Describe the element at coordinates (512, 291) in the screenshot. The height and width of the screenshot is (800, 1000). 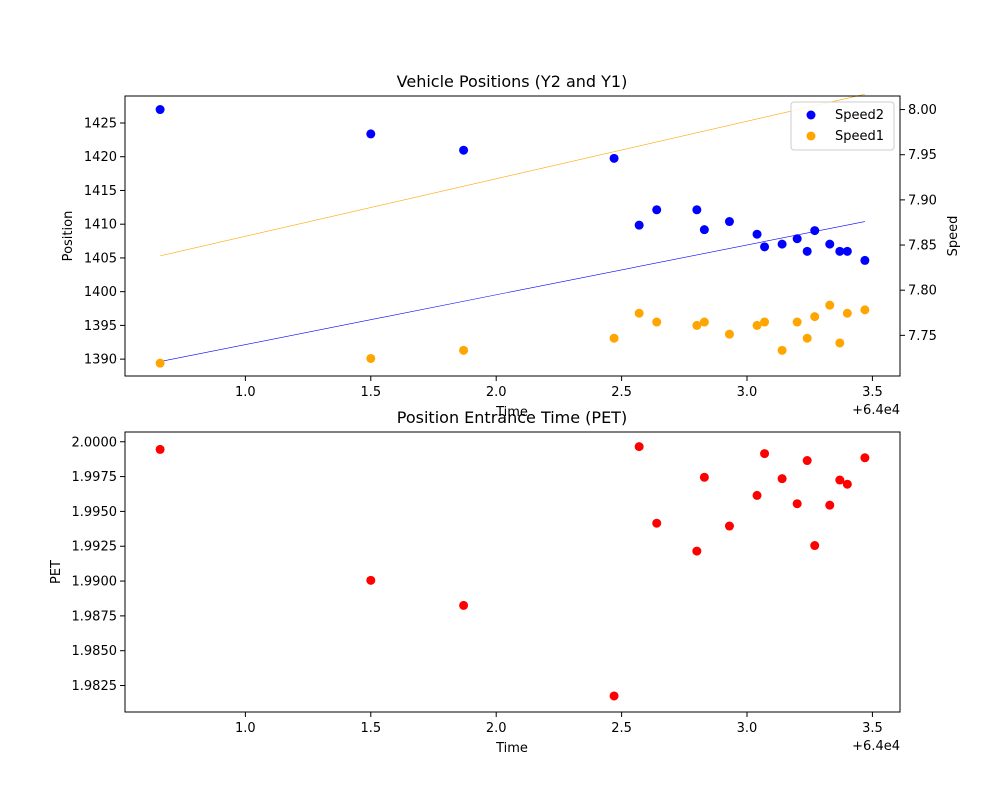
I see `trend-line` at that location.